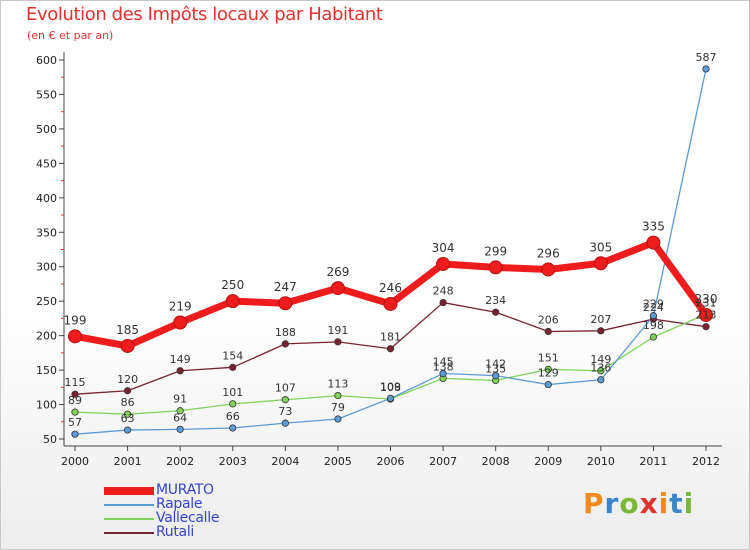  What do you see at coordinates (204, 14) in the screenshot?
I see `chart-title: Evolution des Impôts locaux par Habitant` at bounding box center [204, 14].